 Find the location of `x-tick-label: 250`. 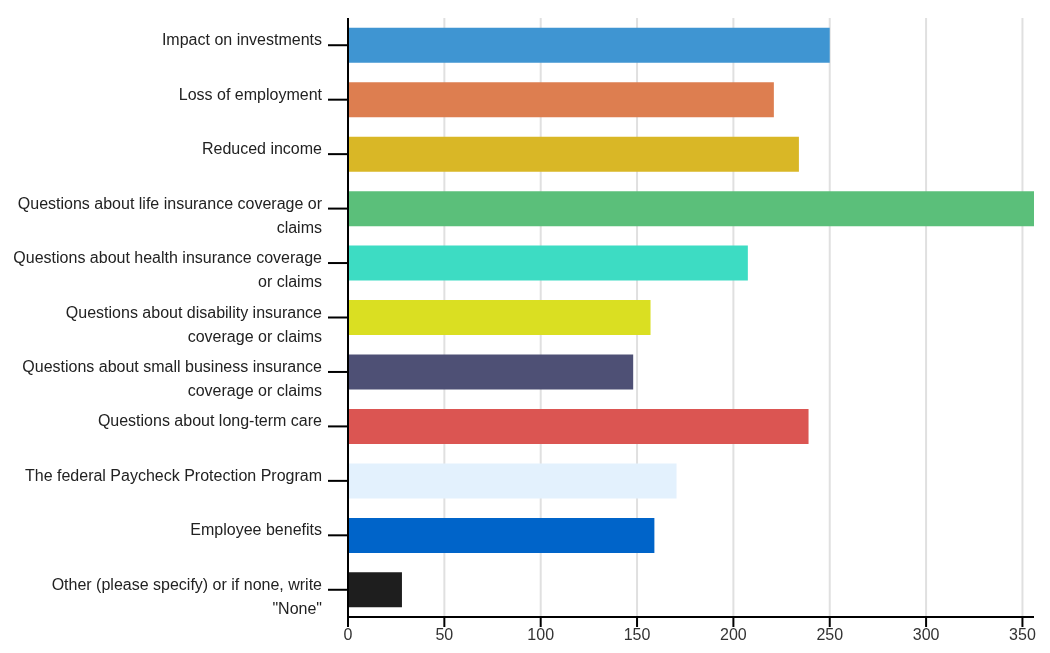

x-tick-label: 250 is located at coordinates (830, 635).